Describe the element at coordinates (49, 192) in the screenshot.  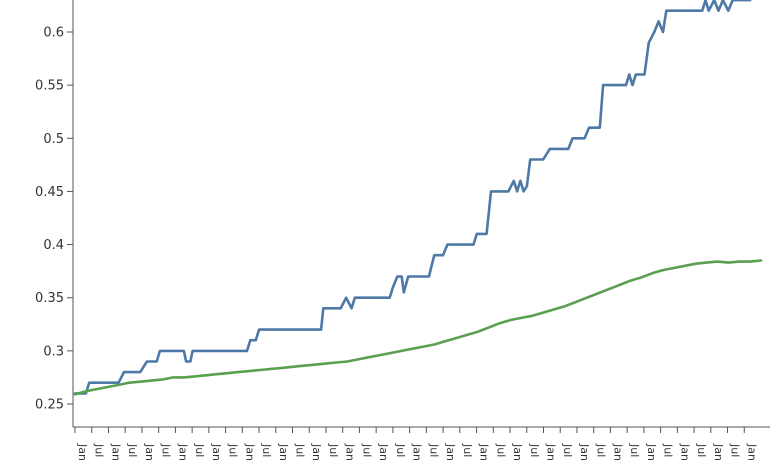
I see `y-tick-label: 0.45` at that location.